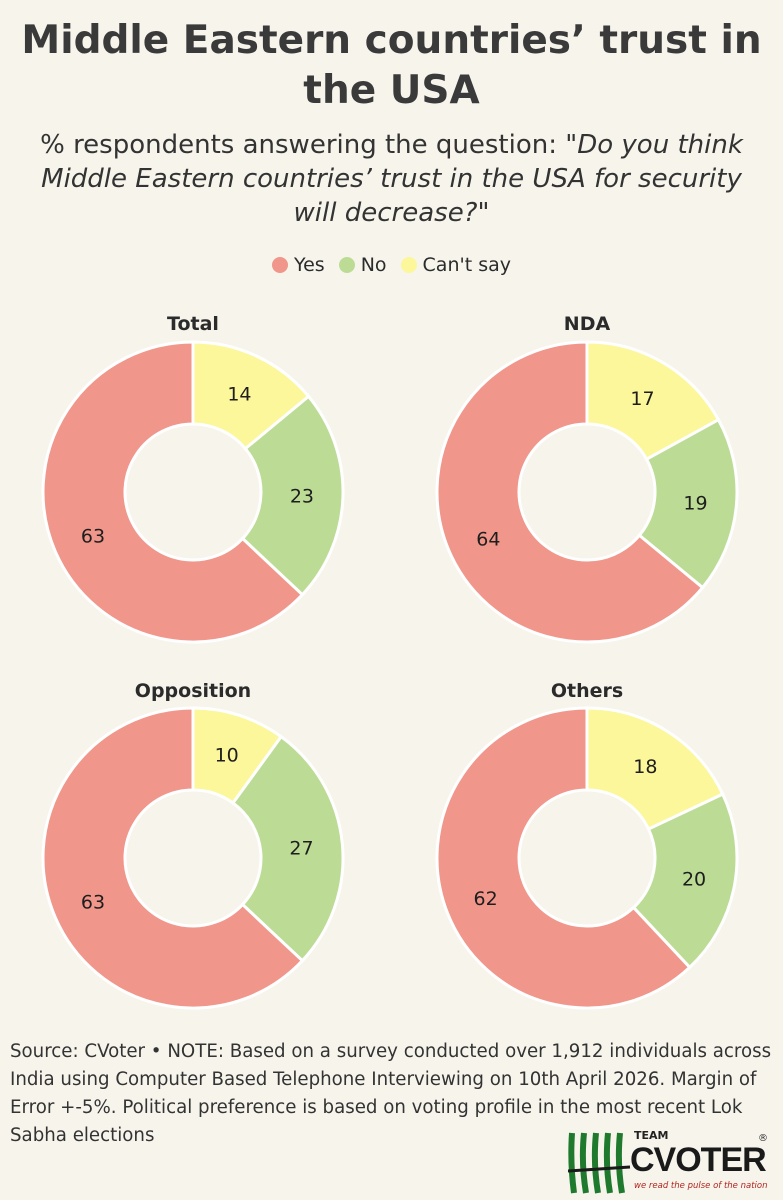  I want to click on slice-opposition-no, so click(287, 848).